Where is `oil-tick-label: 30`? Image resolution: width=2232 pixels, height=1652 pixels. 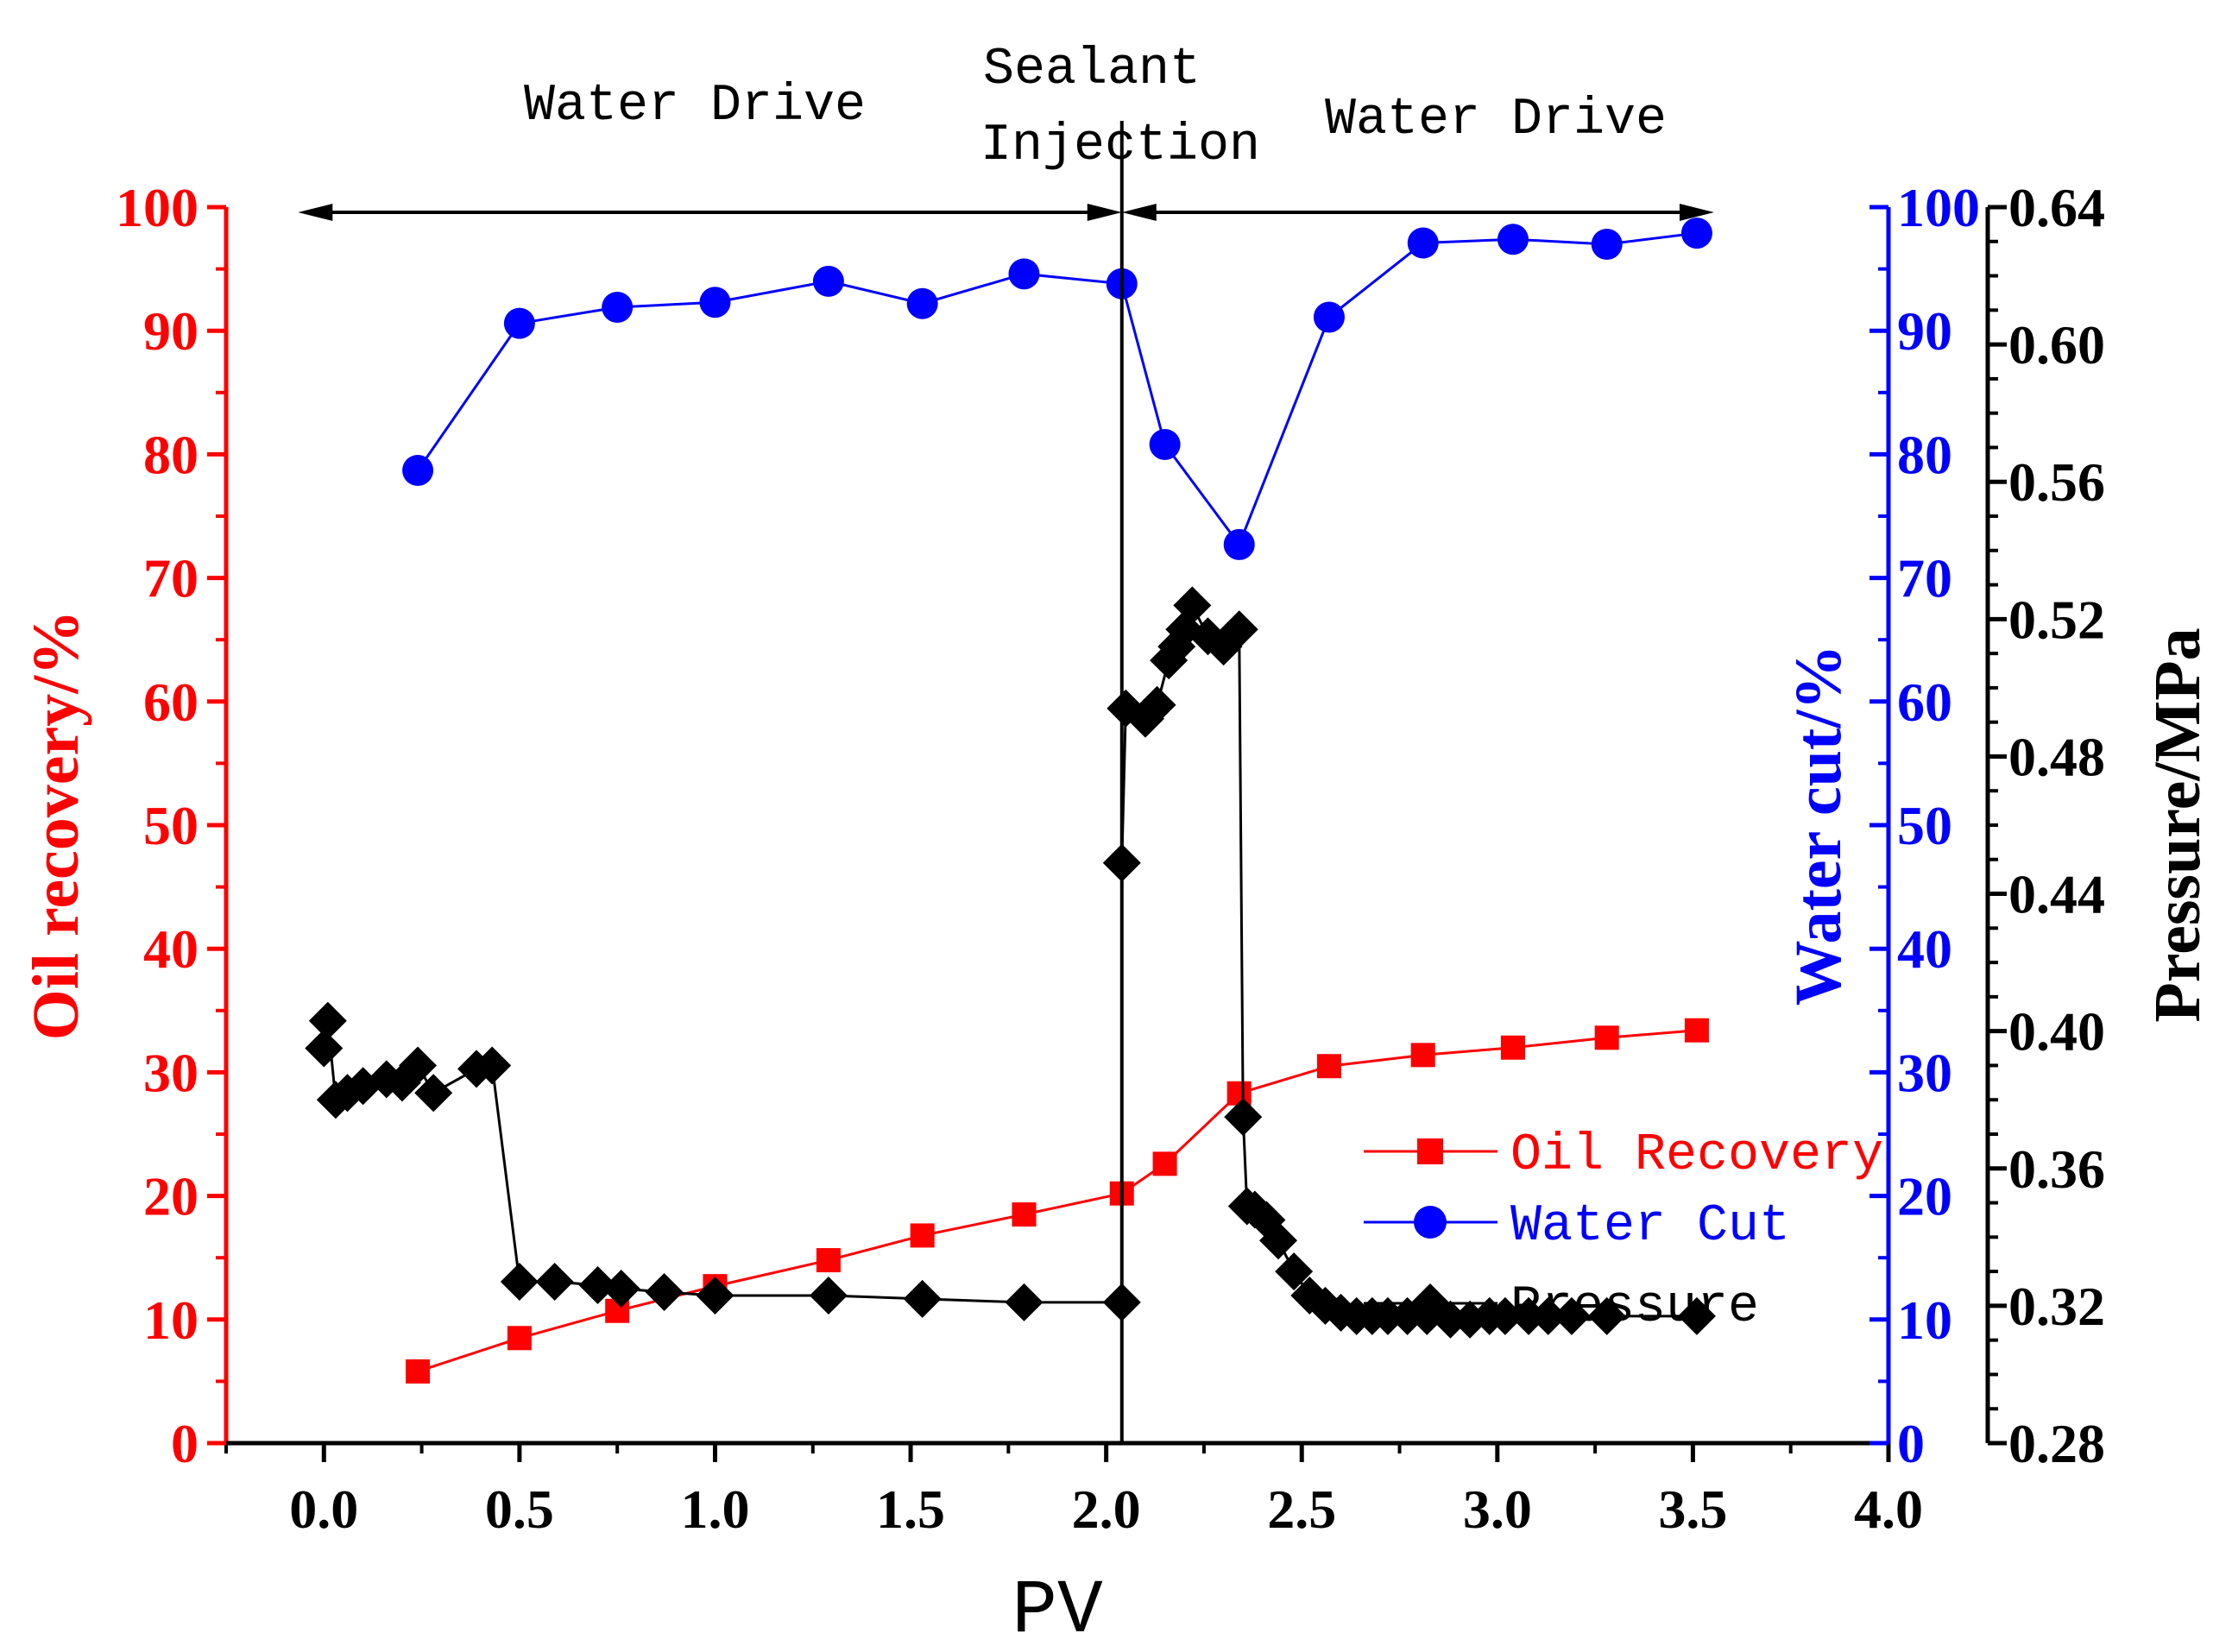
oil-tick-label: 30 is located at coordinates (171, 1072).